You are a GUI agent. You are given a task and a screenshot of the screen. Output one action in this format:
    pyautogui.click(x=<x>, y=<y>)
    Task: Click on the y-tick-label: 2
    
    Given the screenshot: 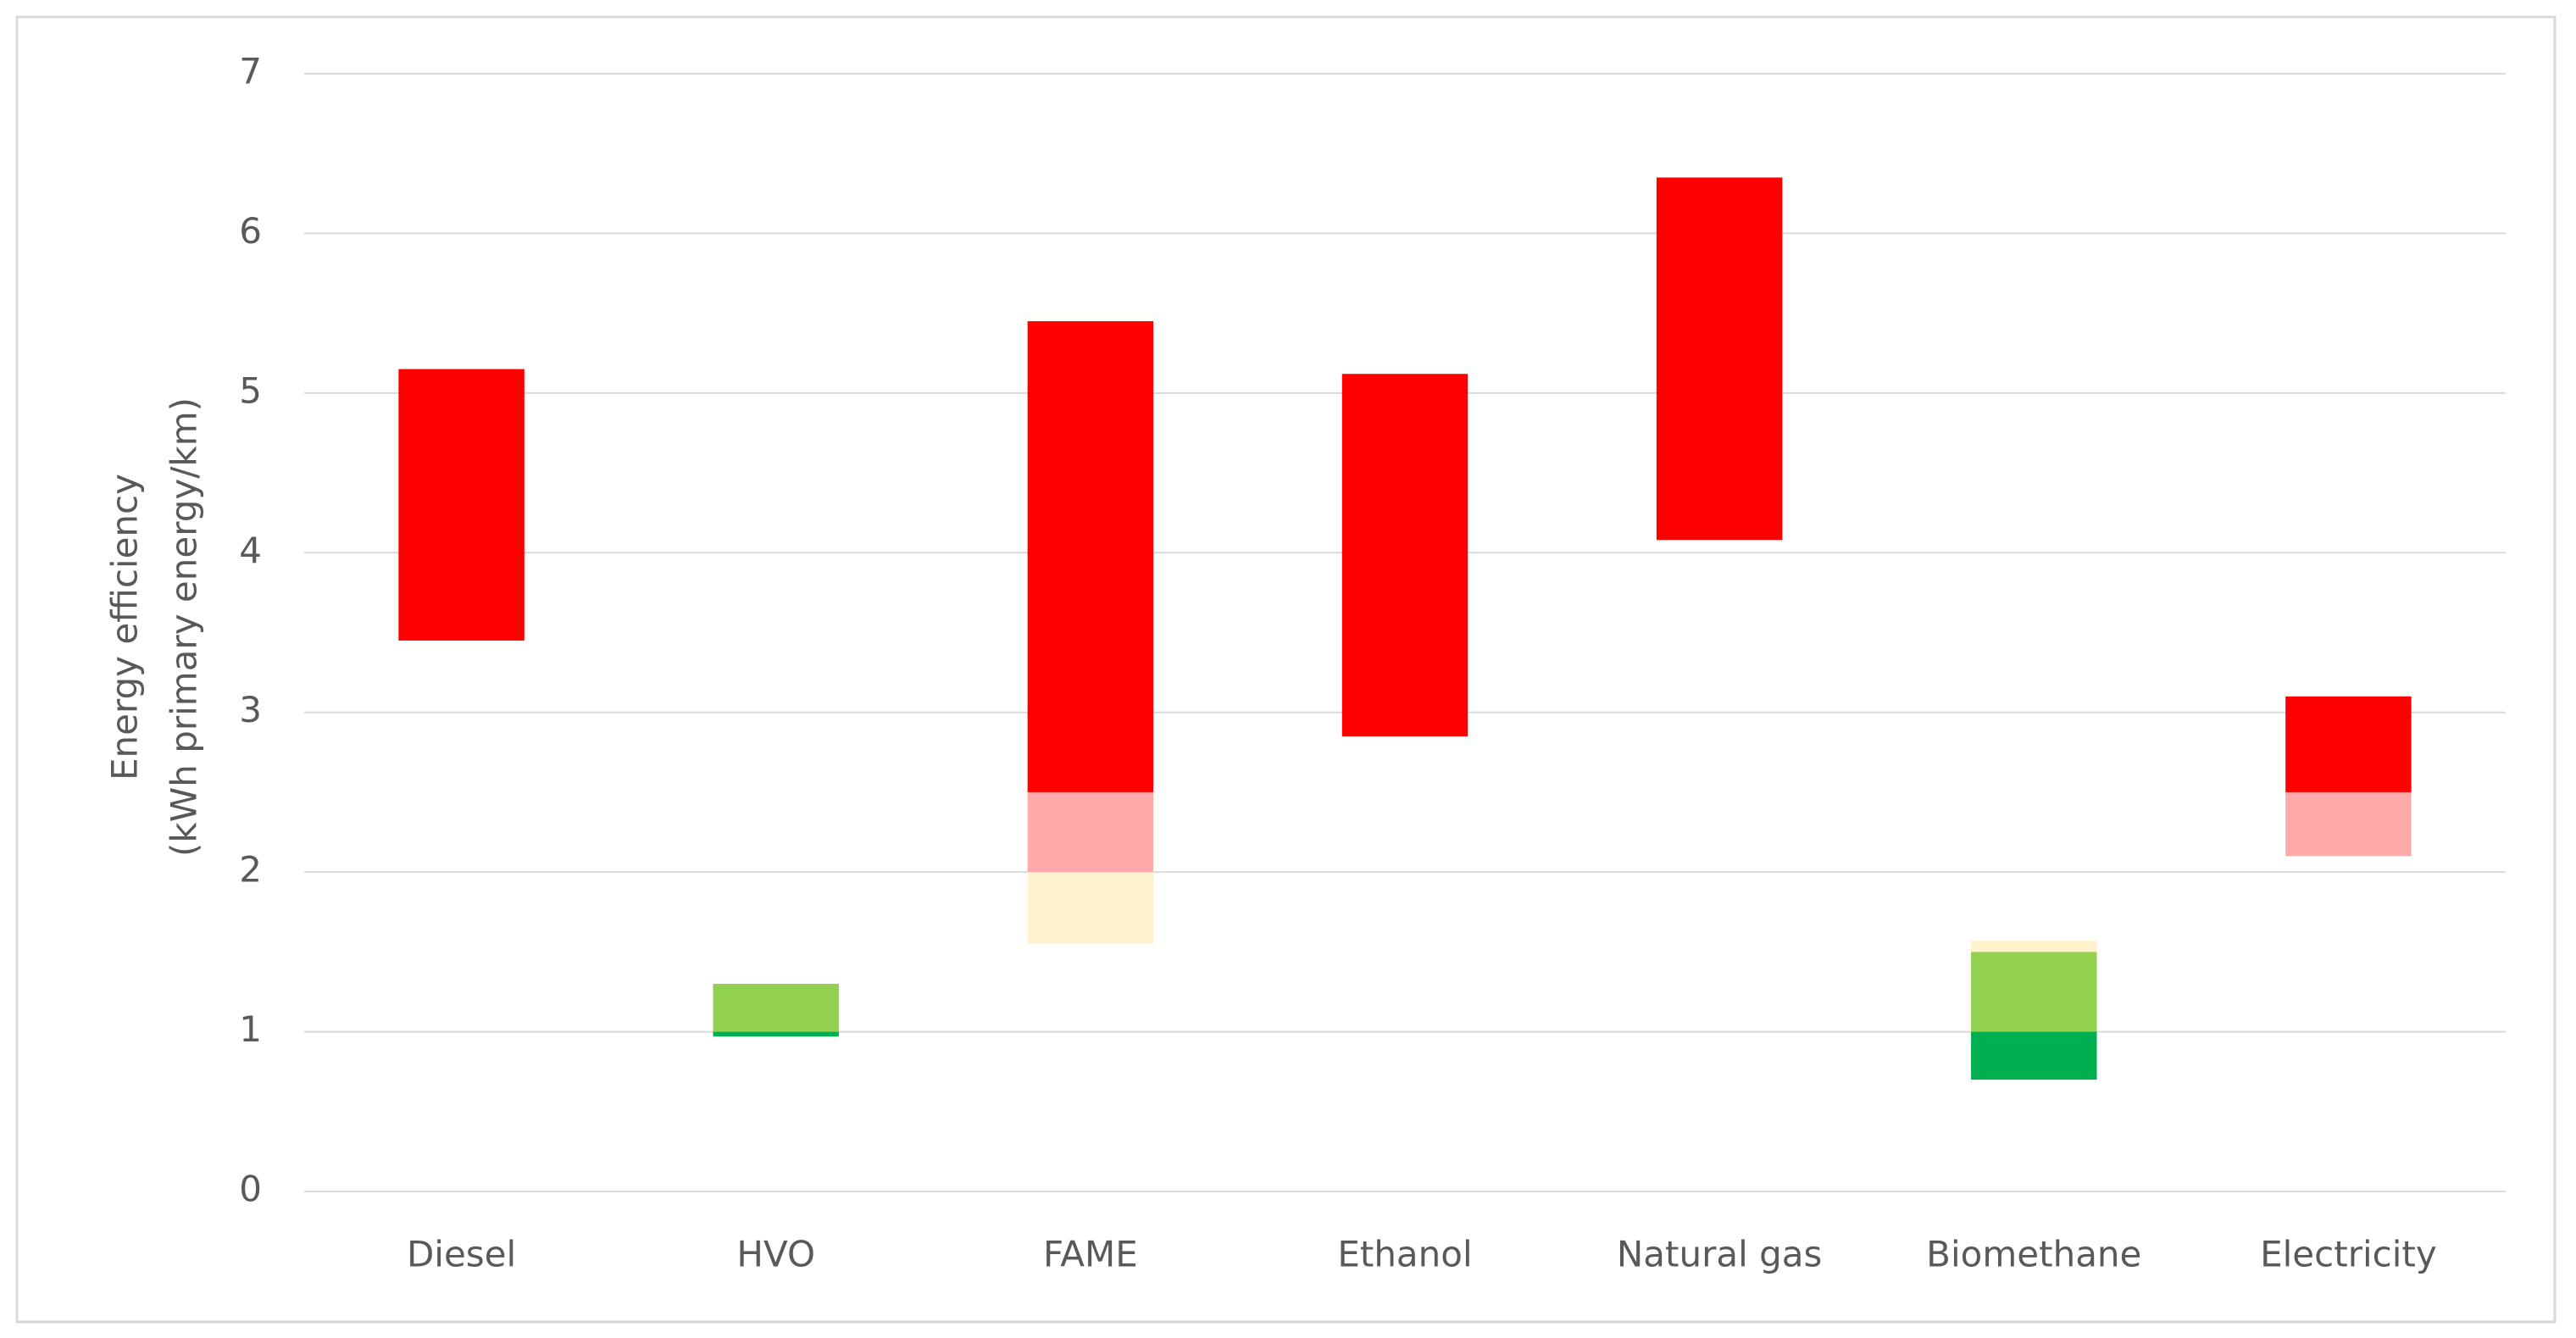 What is the action you would take?
    pyautogui.click(x=250, y=870)
    